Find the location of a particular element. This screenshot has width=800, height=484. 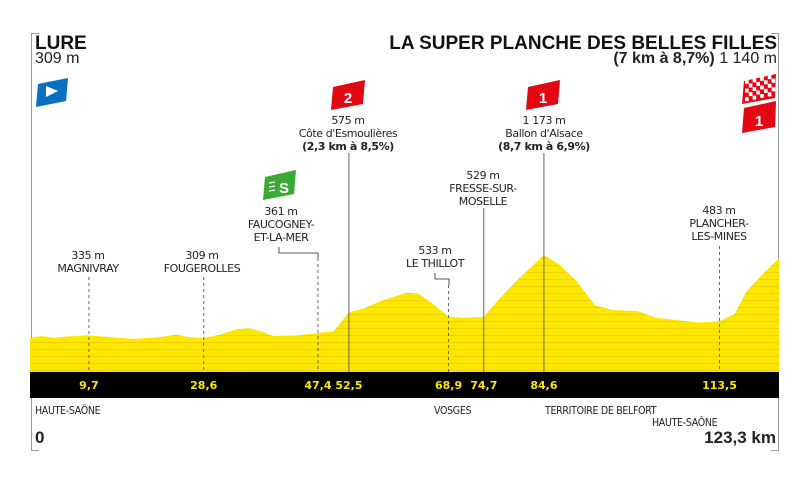

waypoint-plancher: 483 m PLANCHER- LES-MINES is located at coordinates (719, 223).